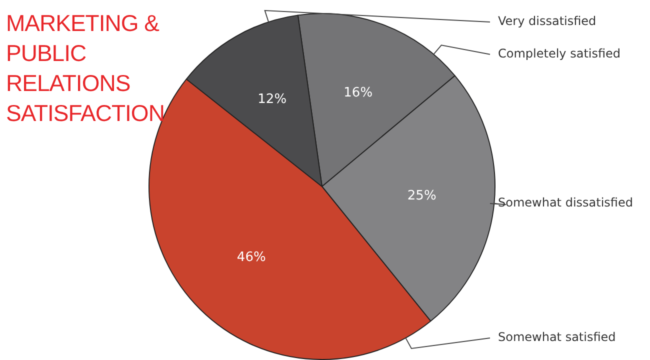 This screenshot has width=650, height=360. What do you see at coordinates (272, 99) in the screenshot?
I see `data-label: 12%` at bounding box center [272, 99].